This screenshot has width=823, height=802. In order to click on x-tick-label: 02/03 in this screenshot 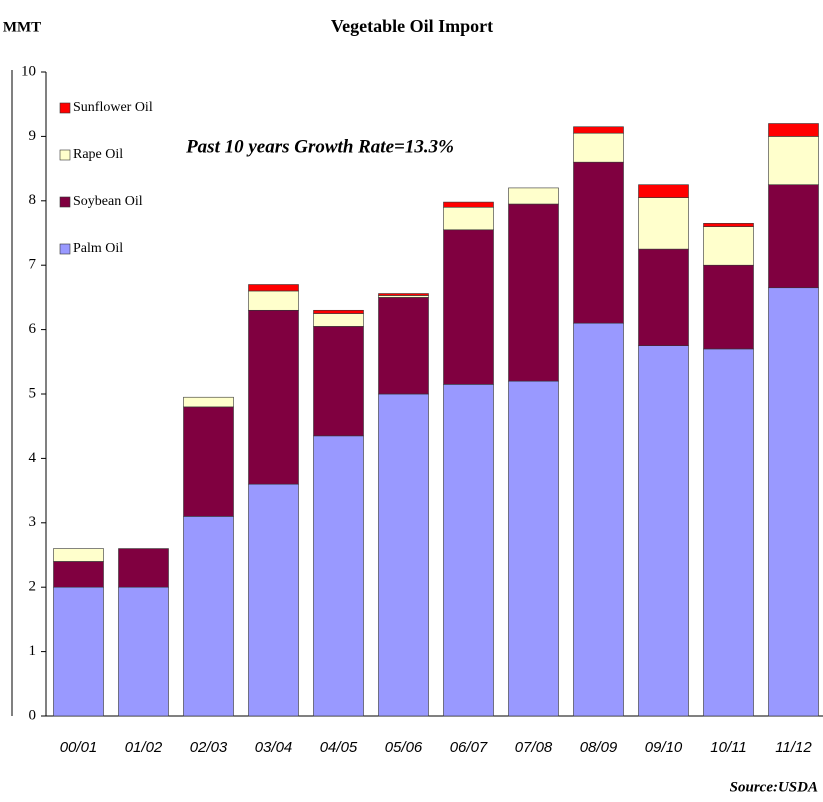, I will do `click(209, 747)`.